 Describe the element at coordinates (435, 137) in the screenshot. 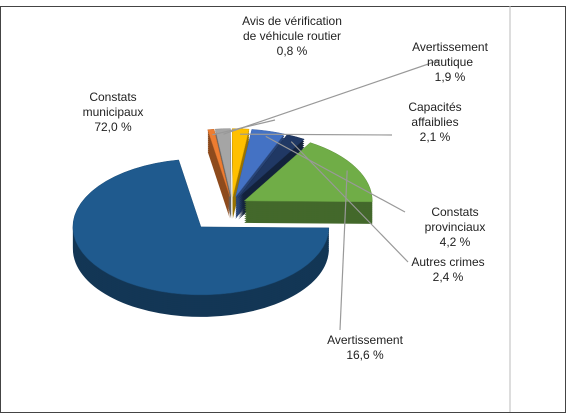

I see `label-value: 2,1 %` at that location.